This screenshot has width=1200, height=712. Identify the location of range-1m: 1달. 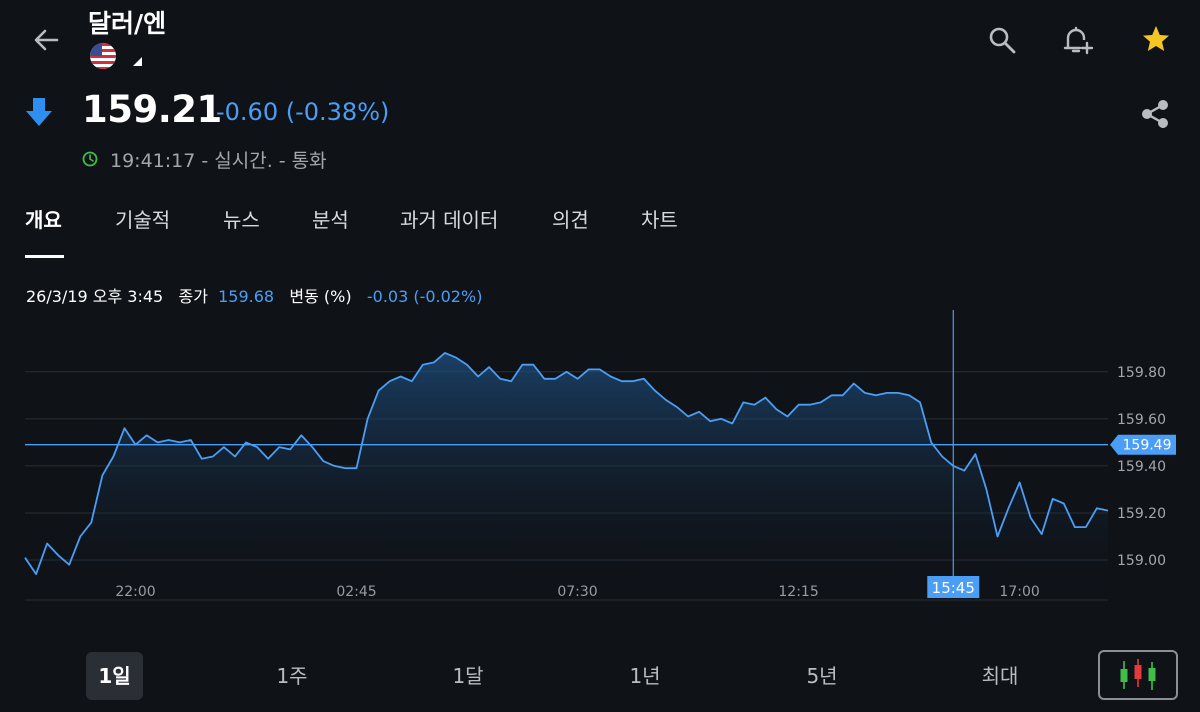
(468, 676).